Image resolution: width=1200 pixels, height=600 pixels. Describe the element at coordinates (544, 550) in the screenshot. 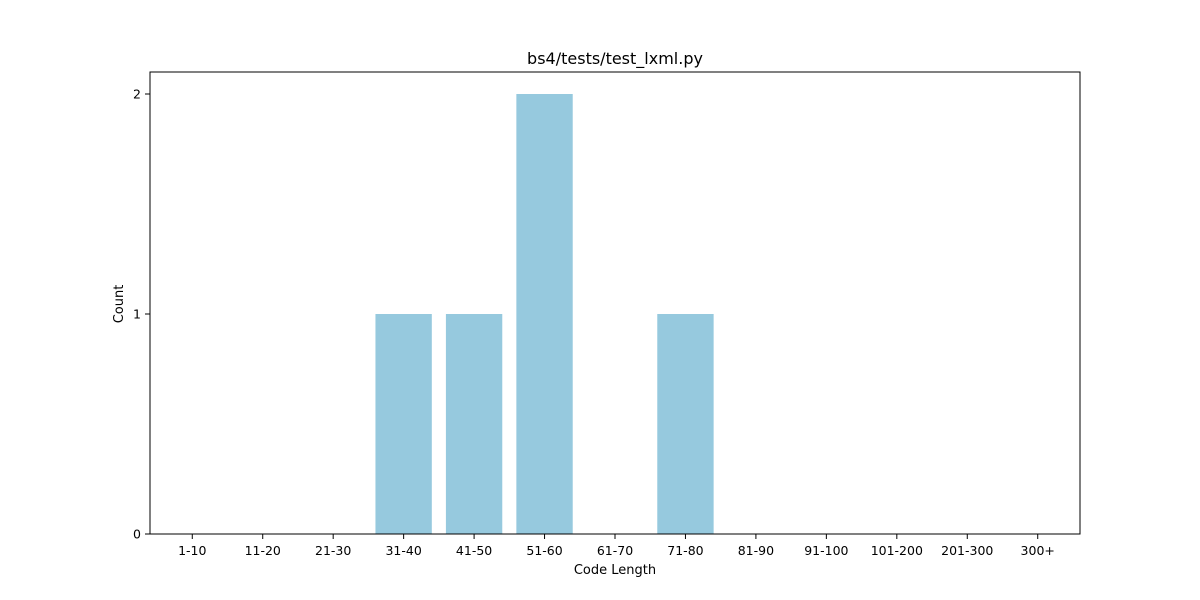

I see `x-tick-label: 51-60` at that location.